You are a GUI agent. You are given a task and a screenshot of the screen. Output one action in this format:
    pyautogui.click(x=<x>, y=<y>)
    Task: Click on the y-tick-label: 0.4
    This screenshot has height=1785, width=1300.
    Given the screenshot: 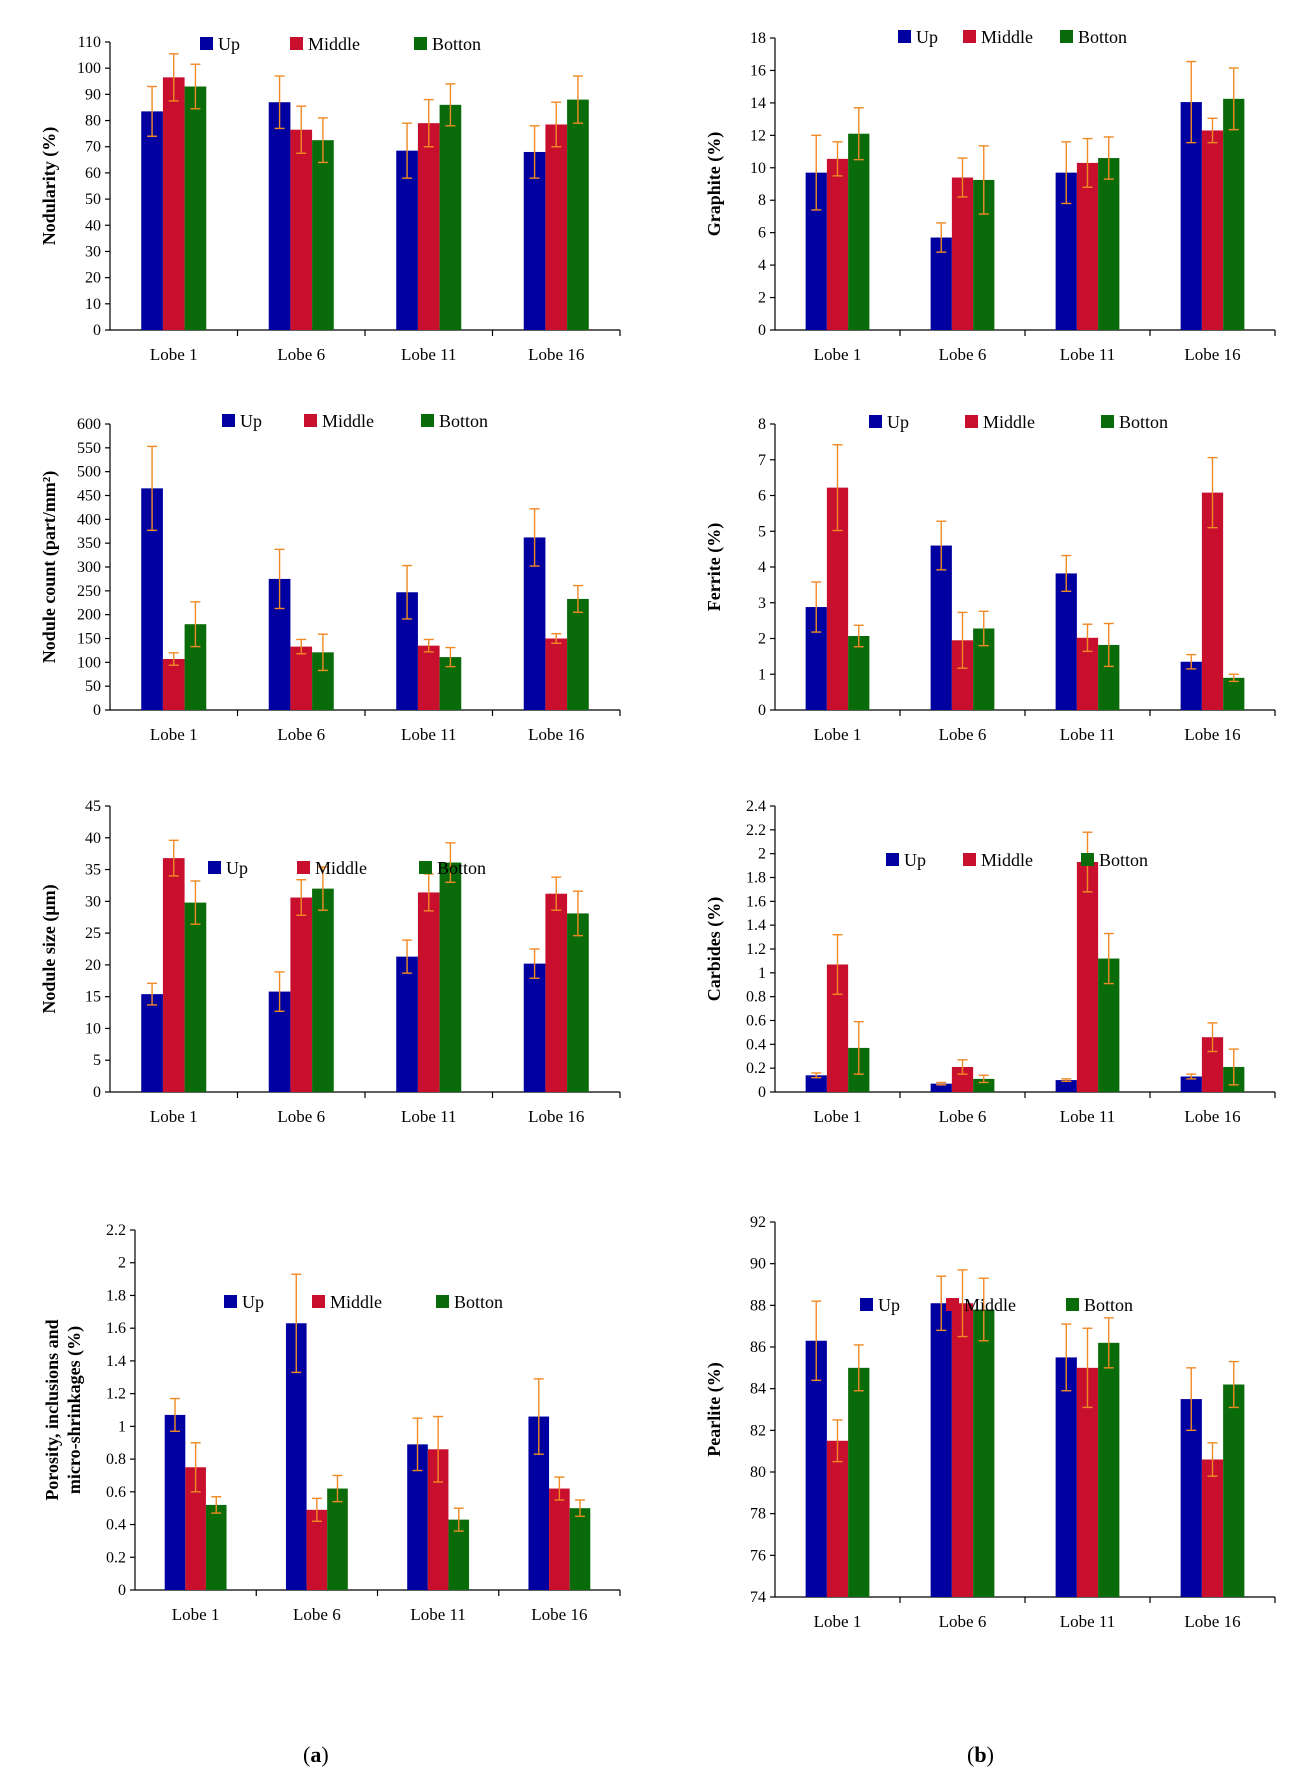 What is the action you would take?
    pyautogui.click(x=756, y=1044)
    